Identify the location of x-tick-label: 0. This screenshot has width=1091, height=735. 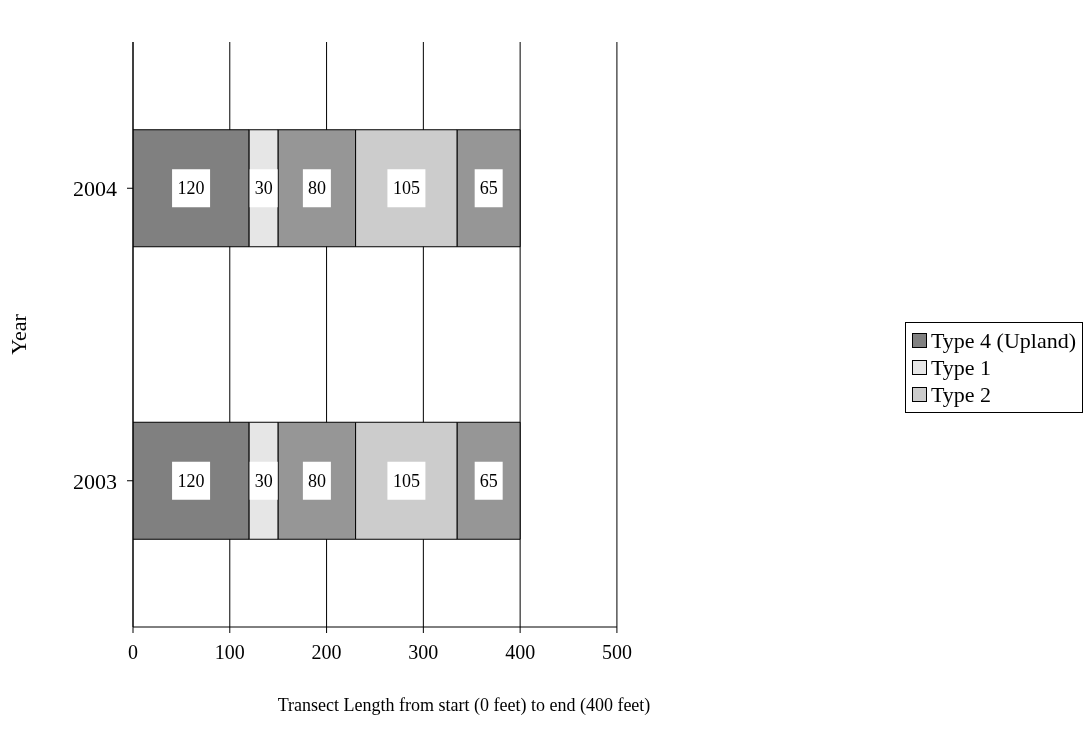
(133, 652).